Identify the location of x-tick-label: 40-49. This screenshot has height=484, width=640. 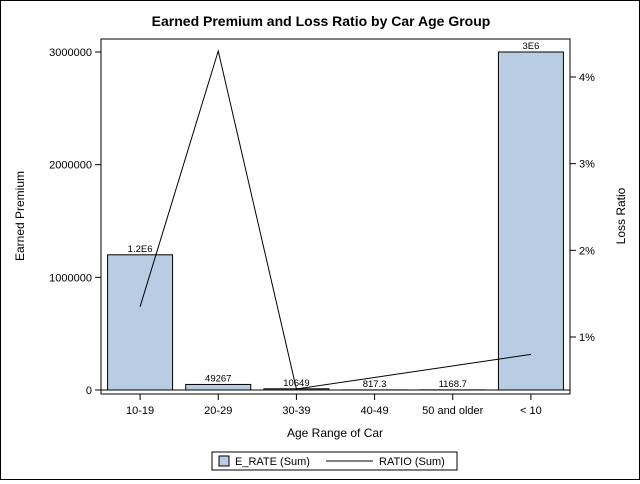
(375, 411).